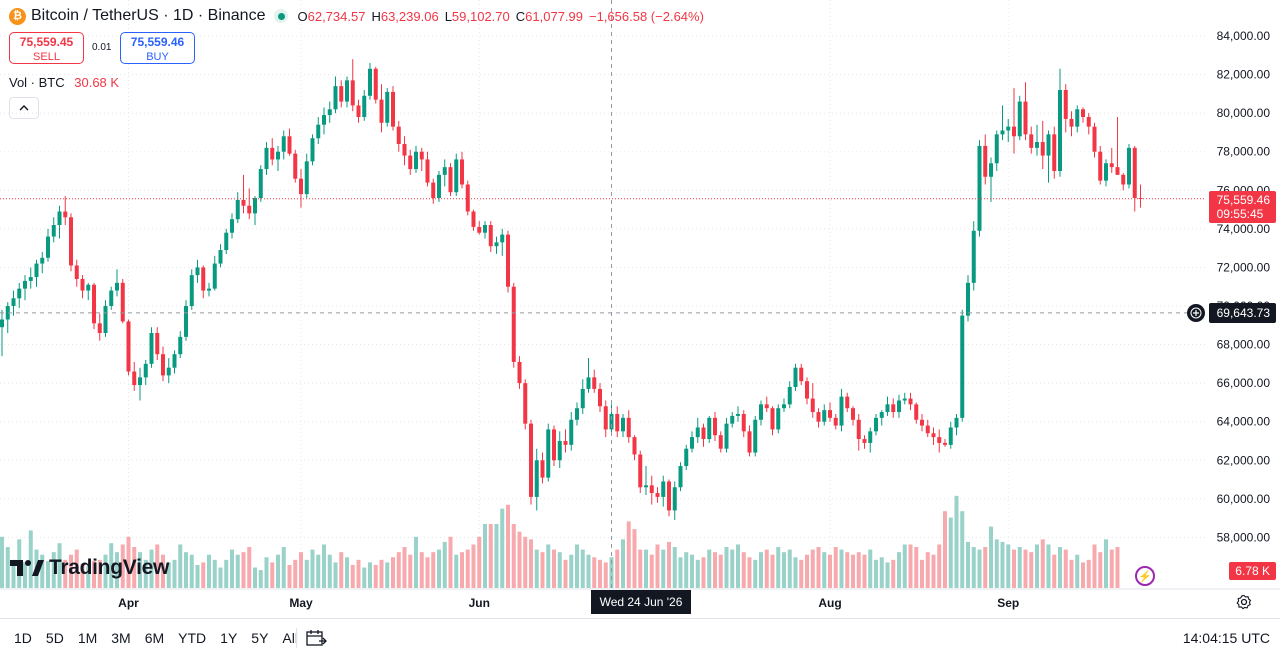  What do you see at coordinates (54, 638) in the screenshot?
I see `range-5d-button: 5D` at bounding box center [54, 638].